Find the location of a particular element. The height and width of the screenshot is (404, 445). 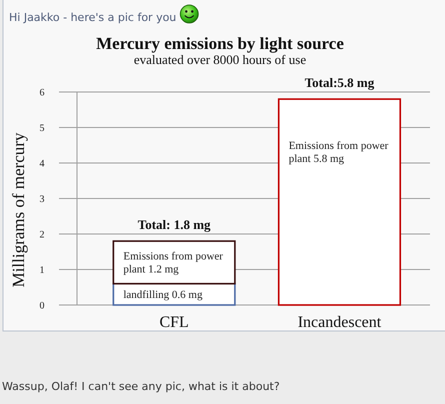

y-tick-label: 0 is located at coordinates (42, 306).